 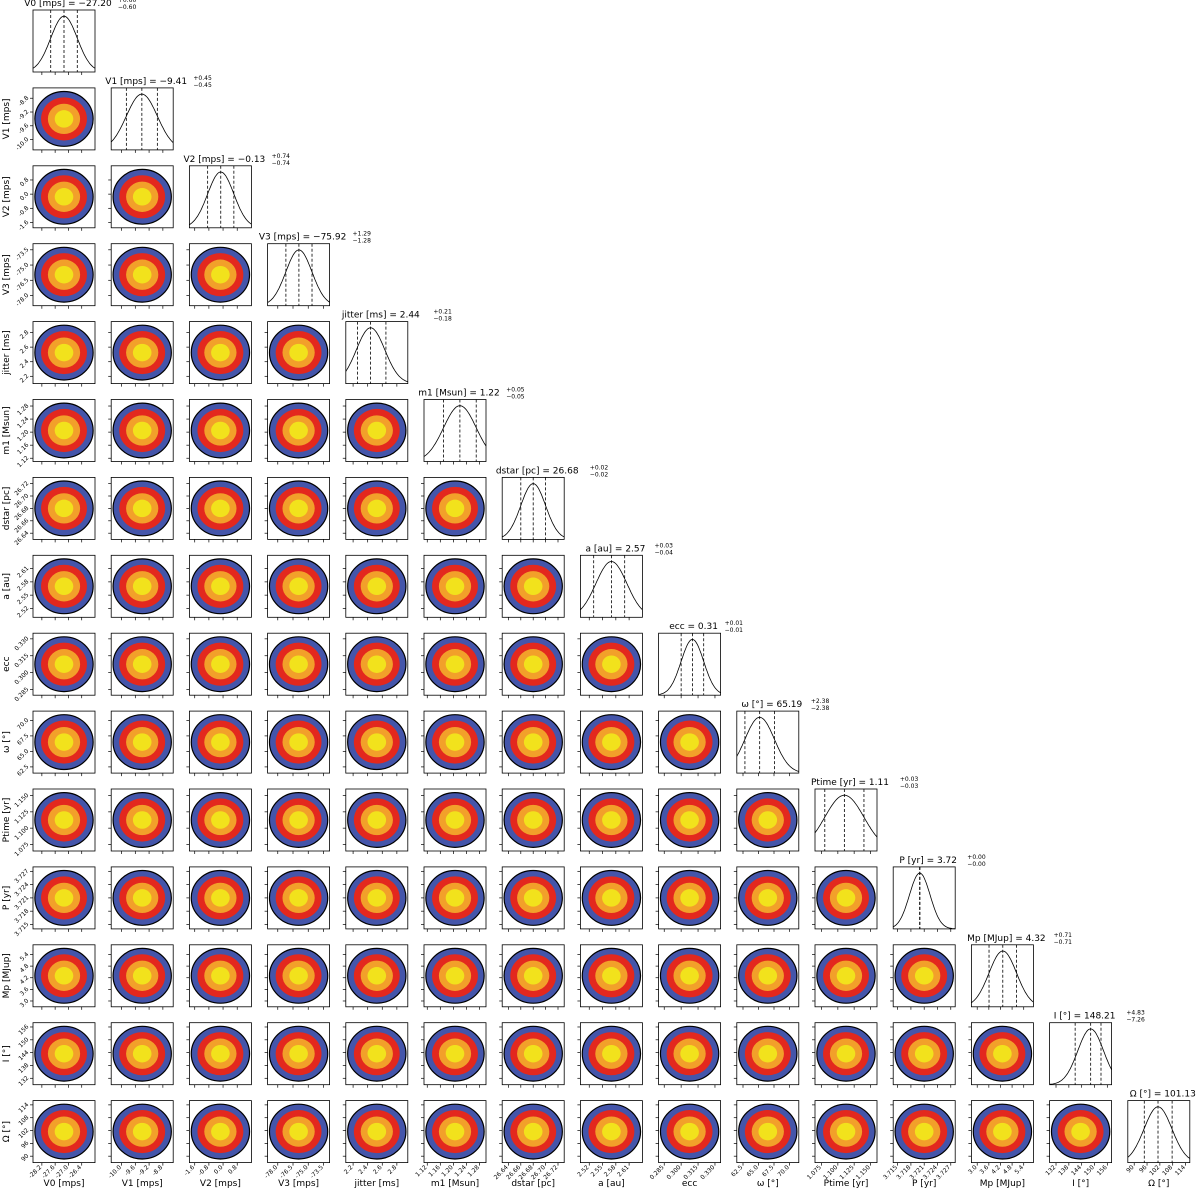 I want to click on y-axis-label: Ptime [yr], so click(x=7, y=820).